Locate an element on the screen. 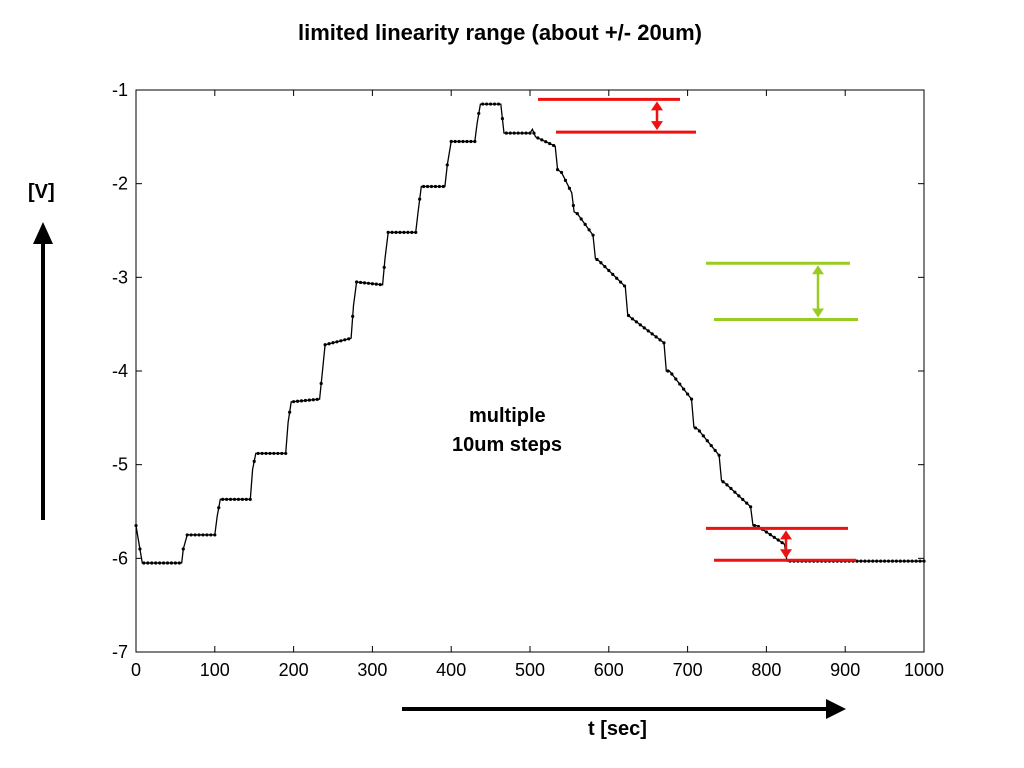 The width and height of the screenshot is (1024, 768). x-tick-label: 900 is located at coordinates (845, 670).